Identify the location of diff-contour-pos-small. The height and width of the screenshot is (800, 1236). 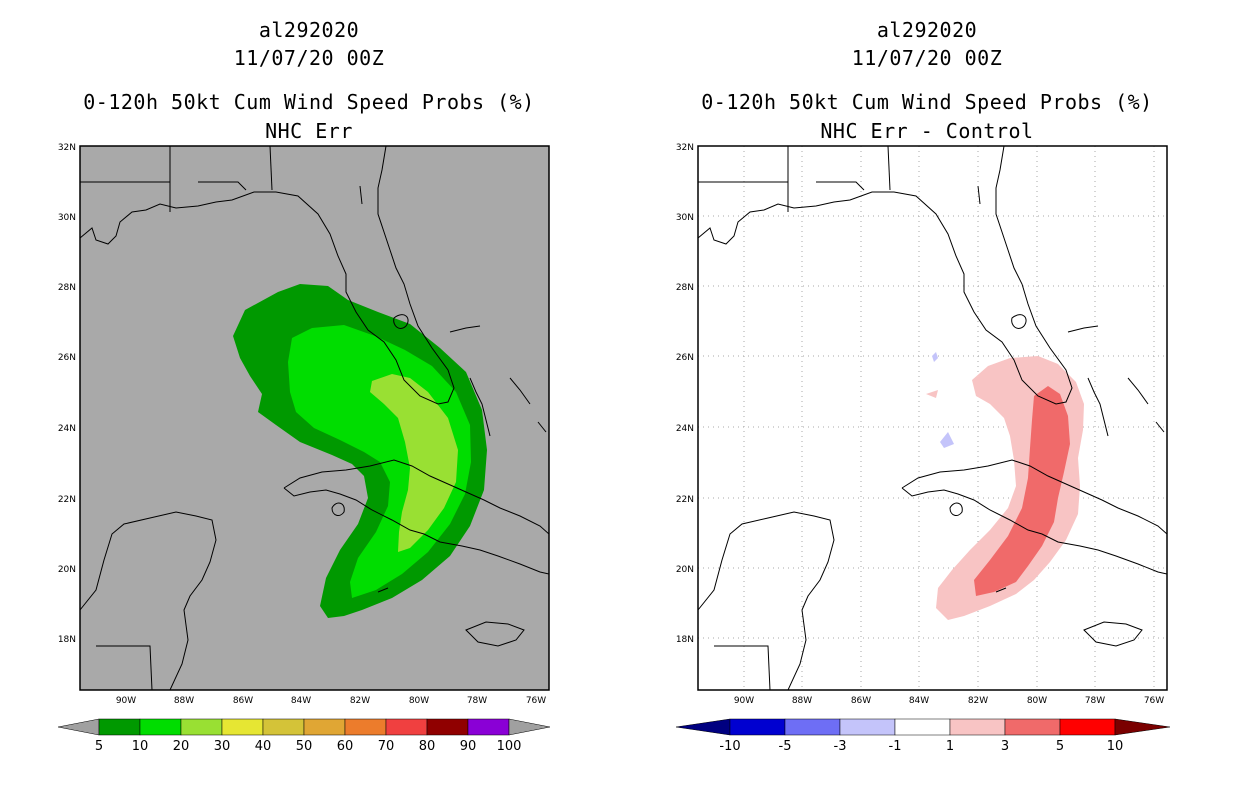
(932, 394).